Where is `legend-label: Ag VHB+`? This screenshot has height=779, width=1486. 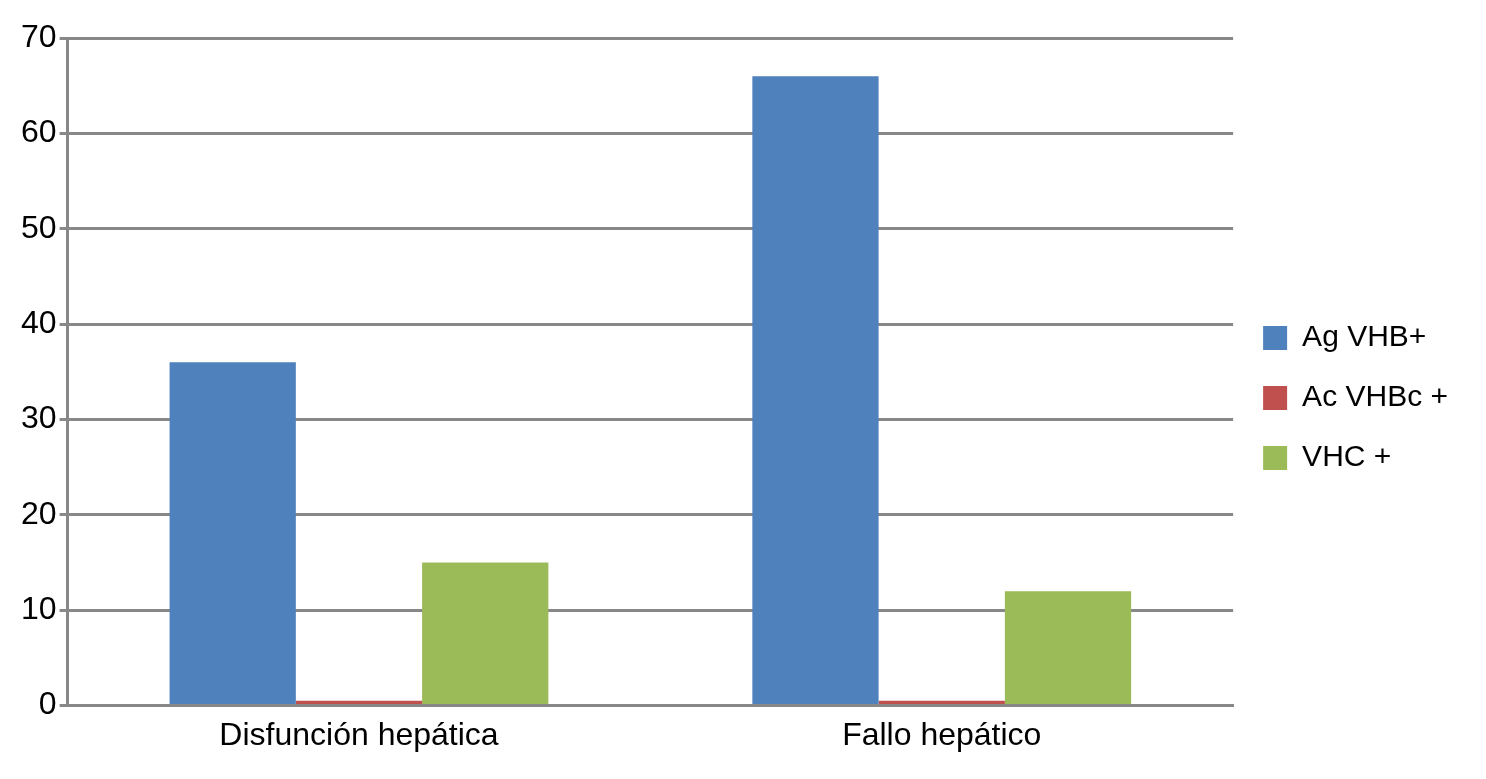
legend-label: Ag VHB+ is located at coordinates (1364, 336).